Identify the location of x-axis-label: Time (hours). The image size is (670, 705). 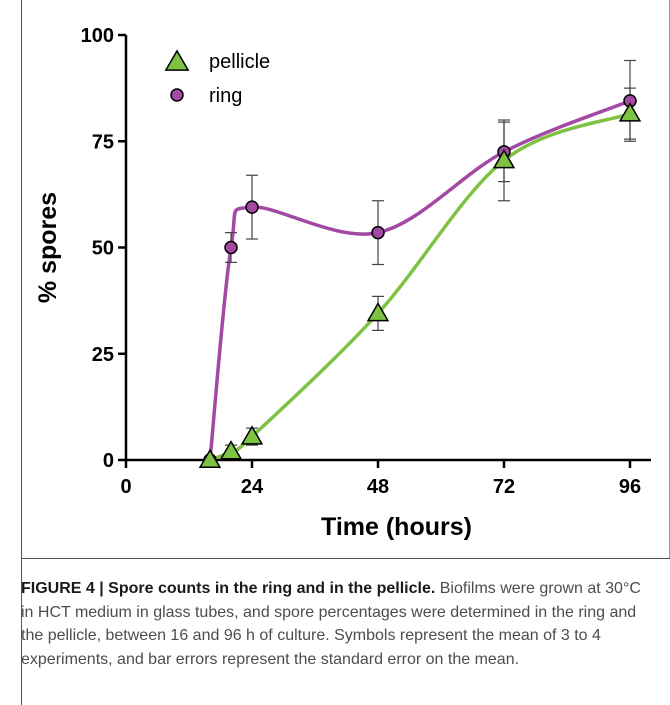
(396, 527).